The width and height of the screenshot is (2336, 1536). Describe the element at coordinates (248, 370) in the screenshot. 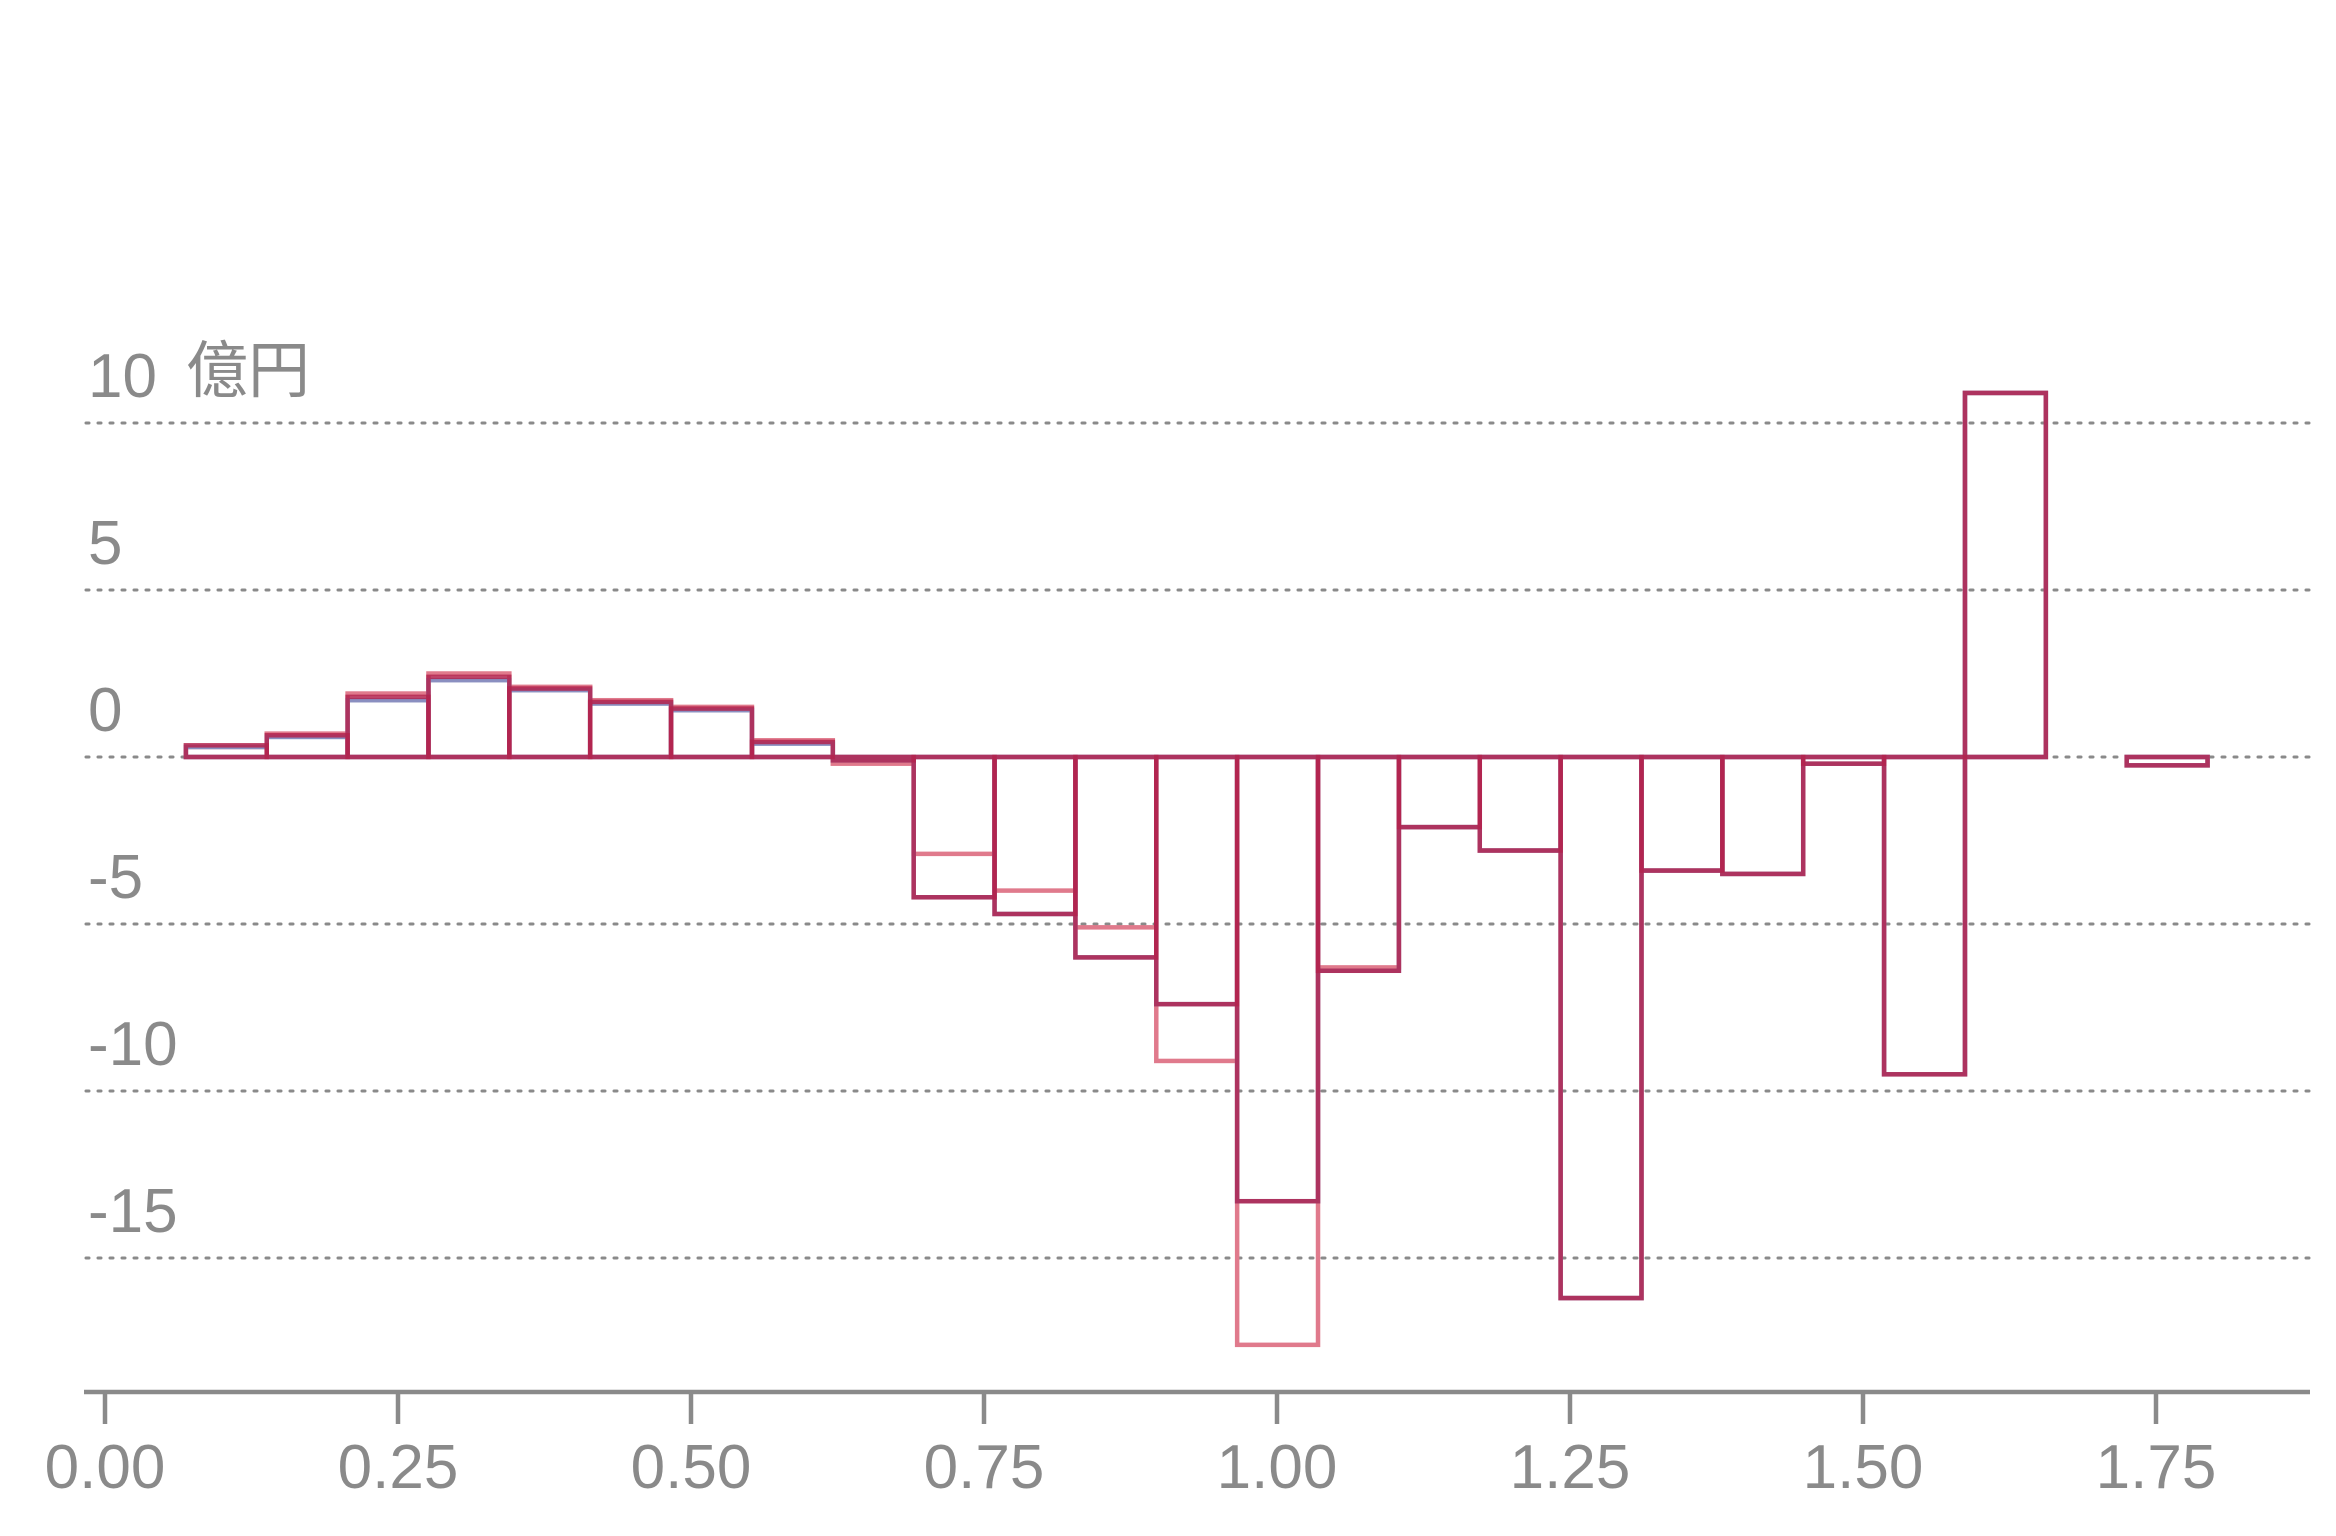

I see `y-unit-label: 億円` at that location.